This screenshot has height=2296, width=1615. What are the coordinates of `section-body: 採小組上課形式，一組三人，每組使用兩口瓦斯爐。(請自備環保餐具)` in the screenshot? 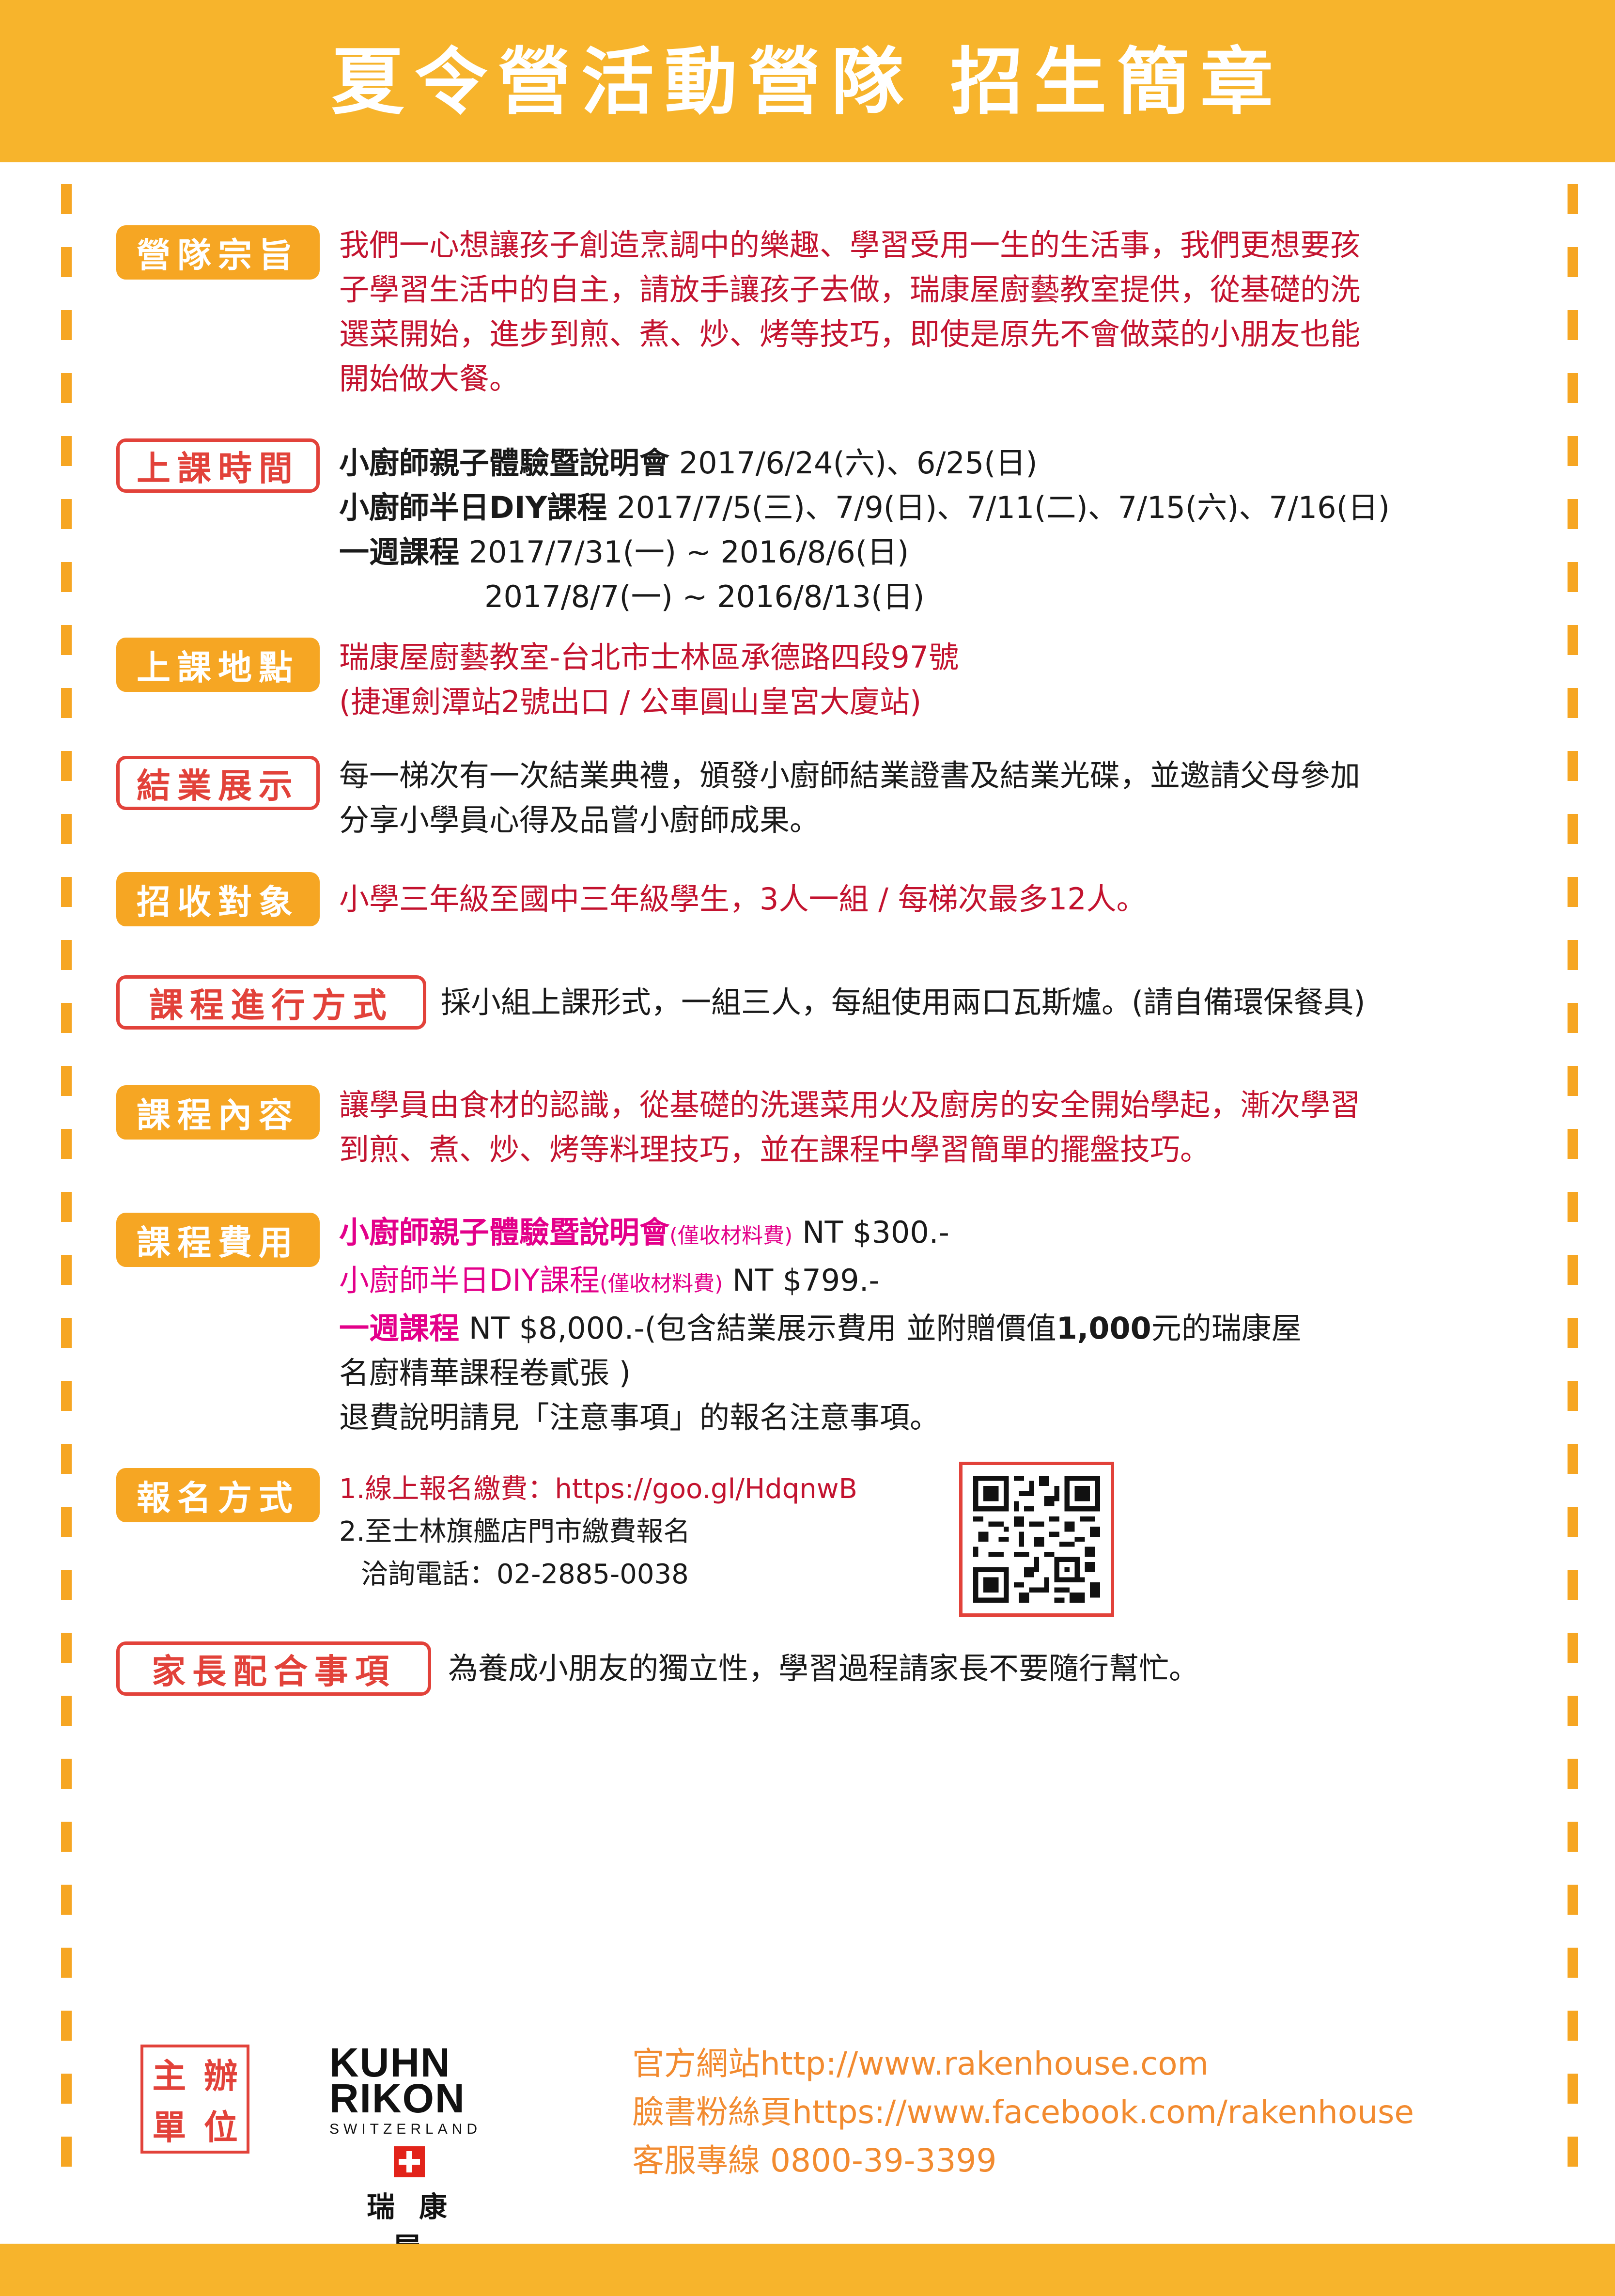 It's located at (903, 1002).